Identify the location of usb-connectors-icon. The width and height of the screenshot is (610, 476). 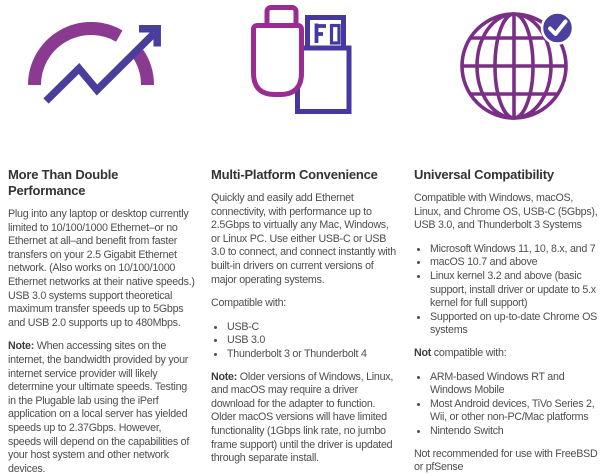
(301, 59).